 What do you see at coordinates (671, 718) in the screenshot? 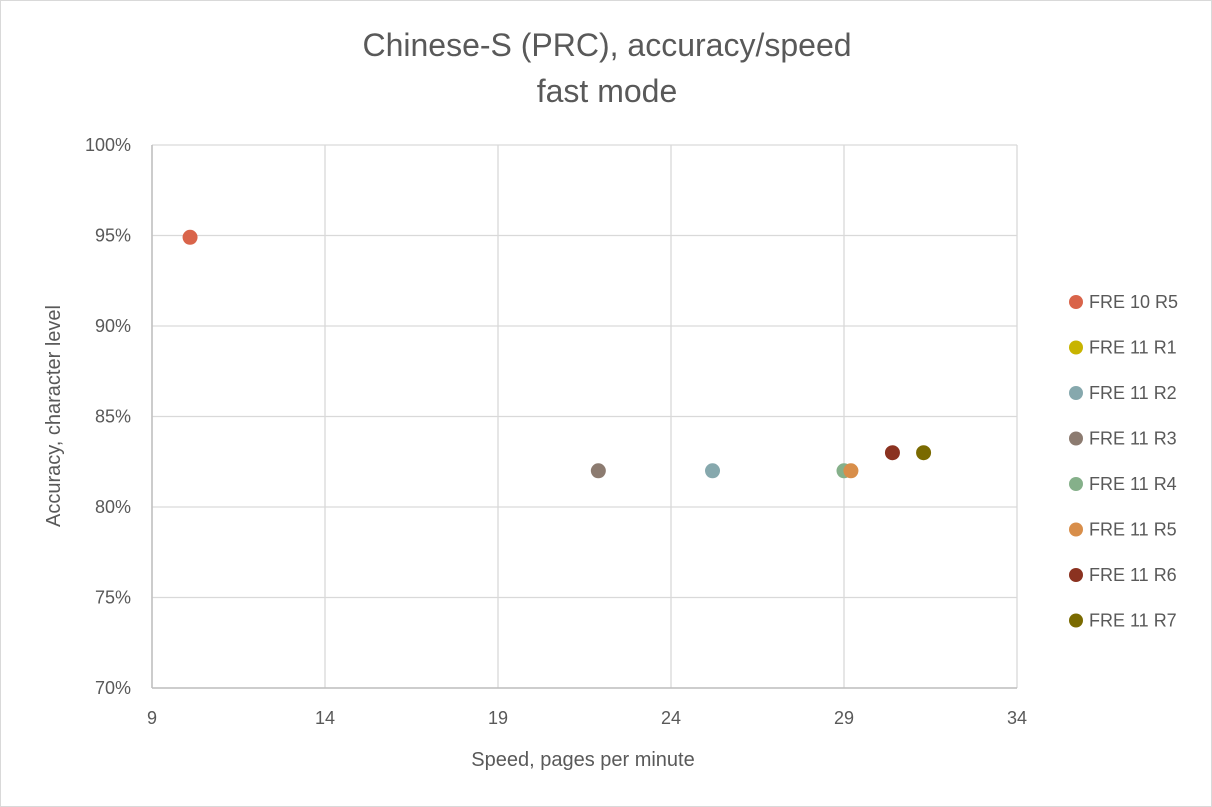
I see `x-tick-label: 24` at bounding box center [671, 718].